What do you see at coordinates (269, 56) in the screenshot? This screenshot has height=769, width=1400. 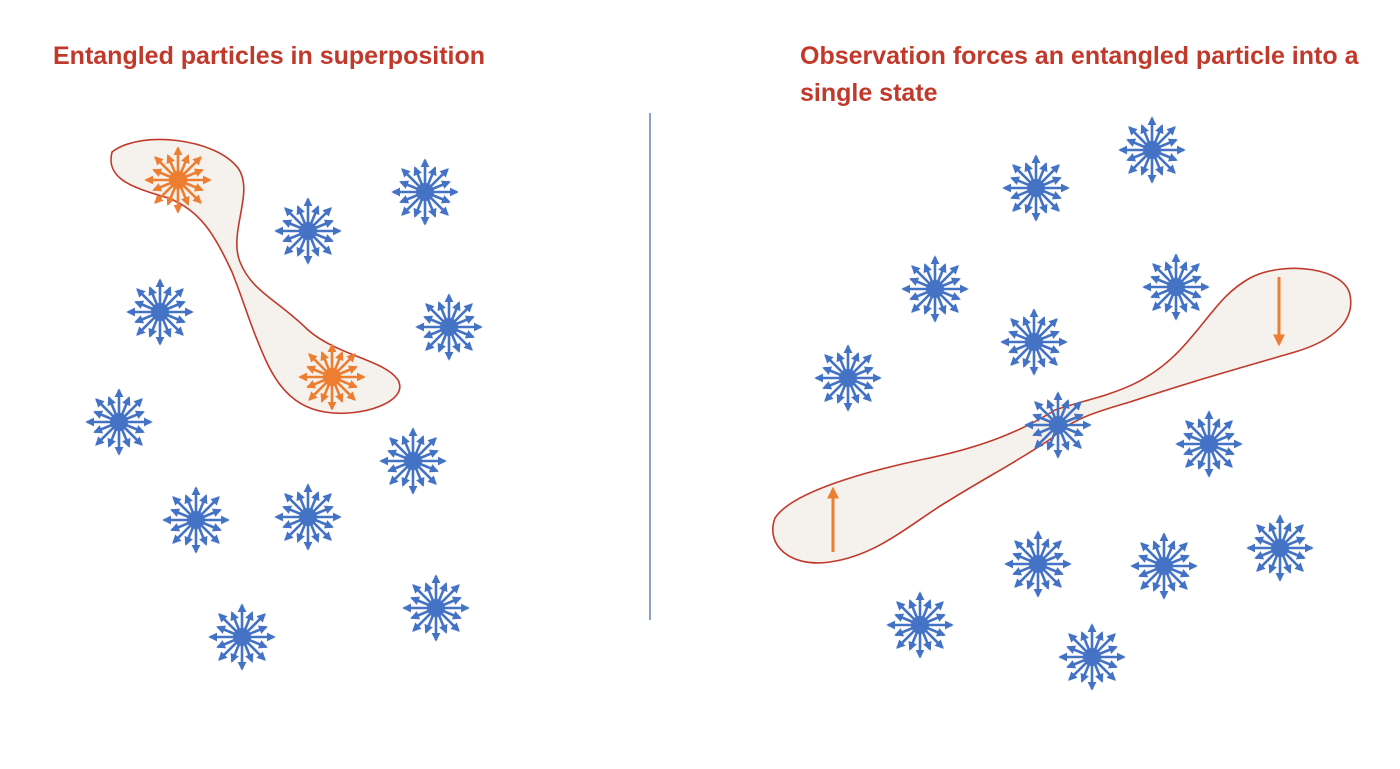 I see `left-panel-title: Entangled particles in superposition` at bounding box center [269, 56].